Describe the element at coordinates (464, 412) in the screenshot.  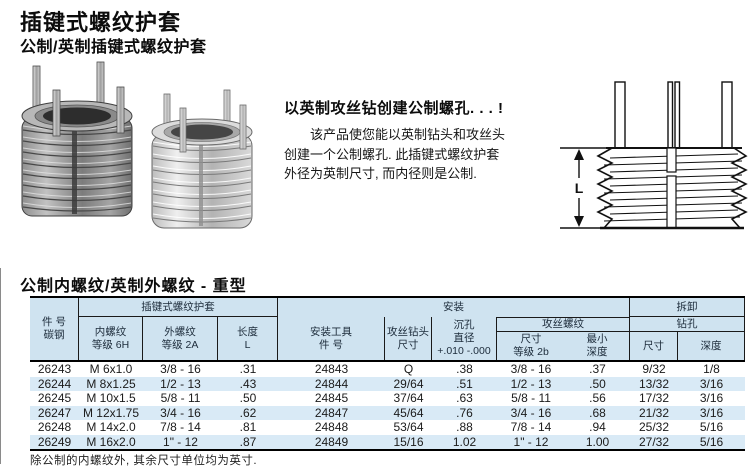
I see `table-cell: .76` at that location.